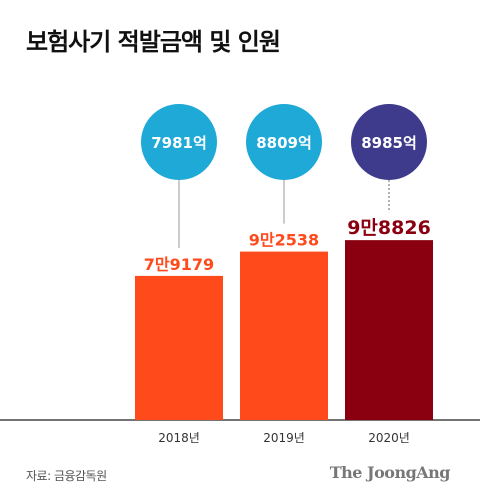 This screenshot has width=480, height=502. I want to click on legend-amount: 적발금액(원), so click(77, 153).